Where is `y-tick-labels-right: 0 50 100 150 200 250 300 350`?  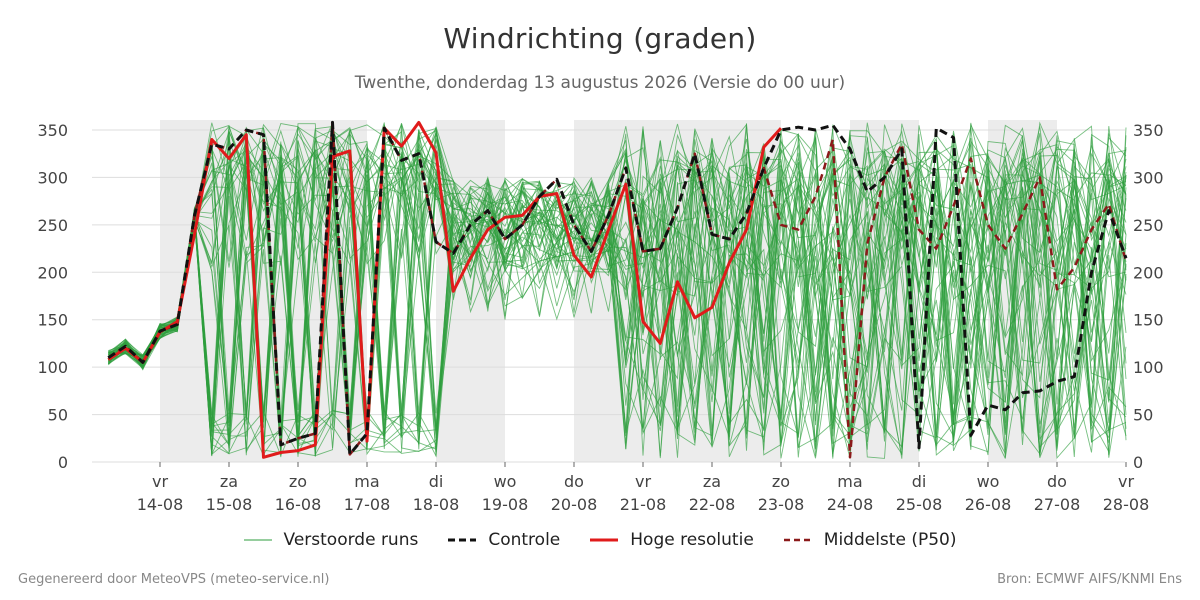
y-tick-labels-right: 0 50 100 150 200 250 300 350 is located at coordinates (1148, 296).